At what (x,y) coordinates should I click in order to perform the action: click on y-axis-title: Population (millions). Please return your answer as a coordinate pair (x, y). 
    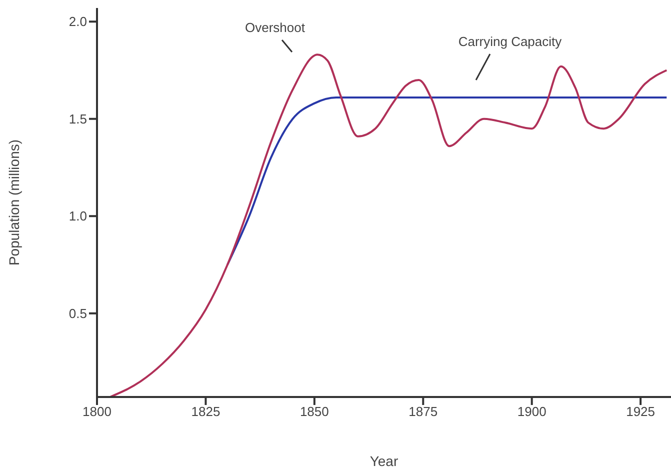
    Looking at the image, I should click on (14, 202).